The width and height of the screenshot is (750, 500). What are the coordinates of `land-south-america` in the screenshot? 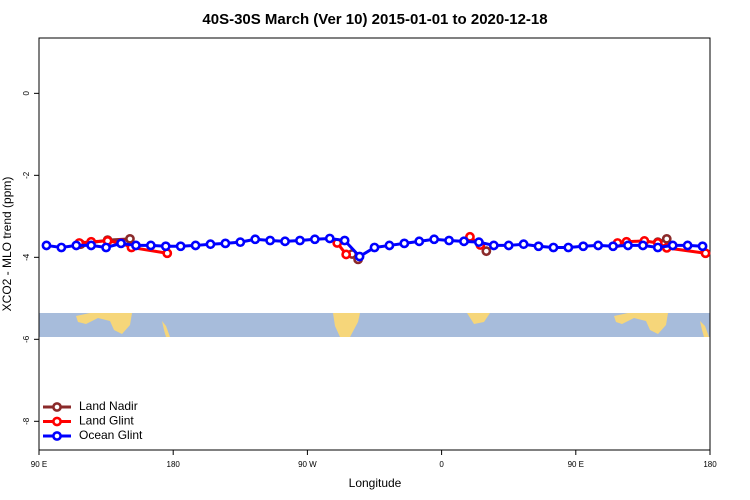 It's located at (346, 325).